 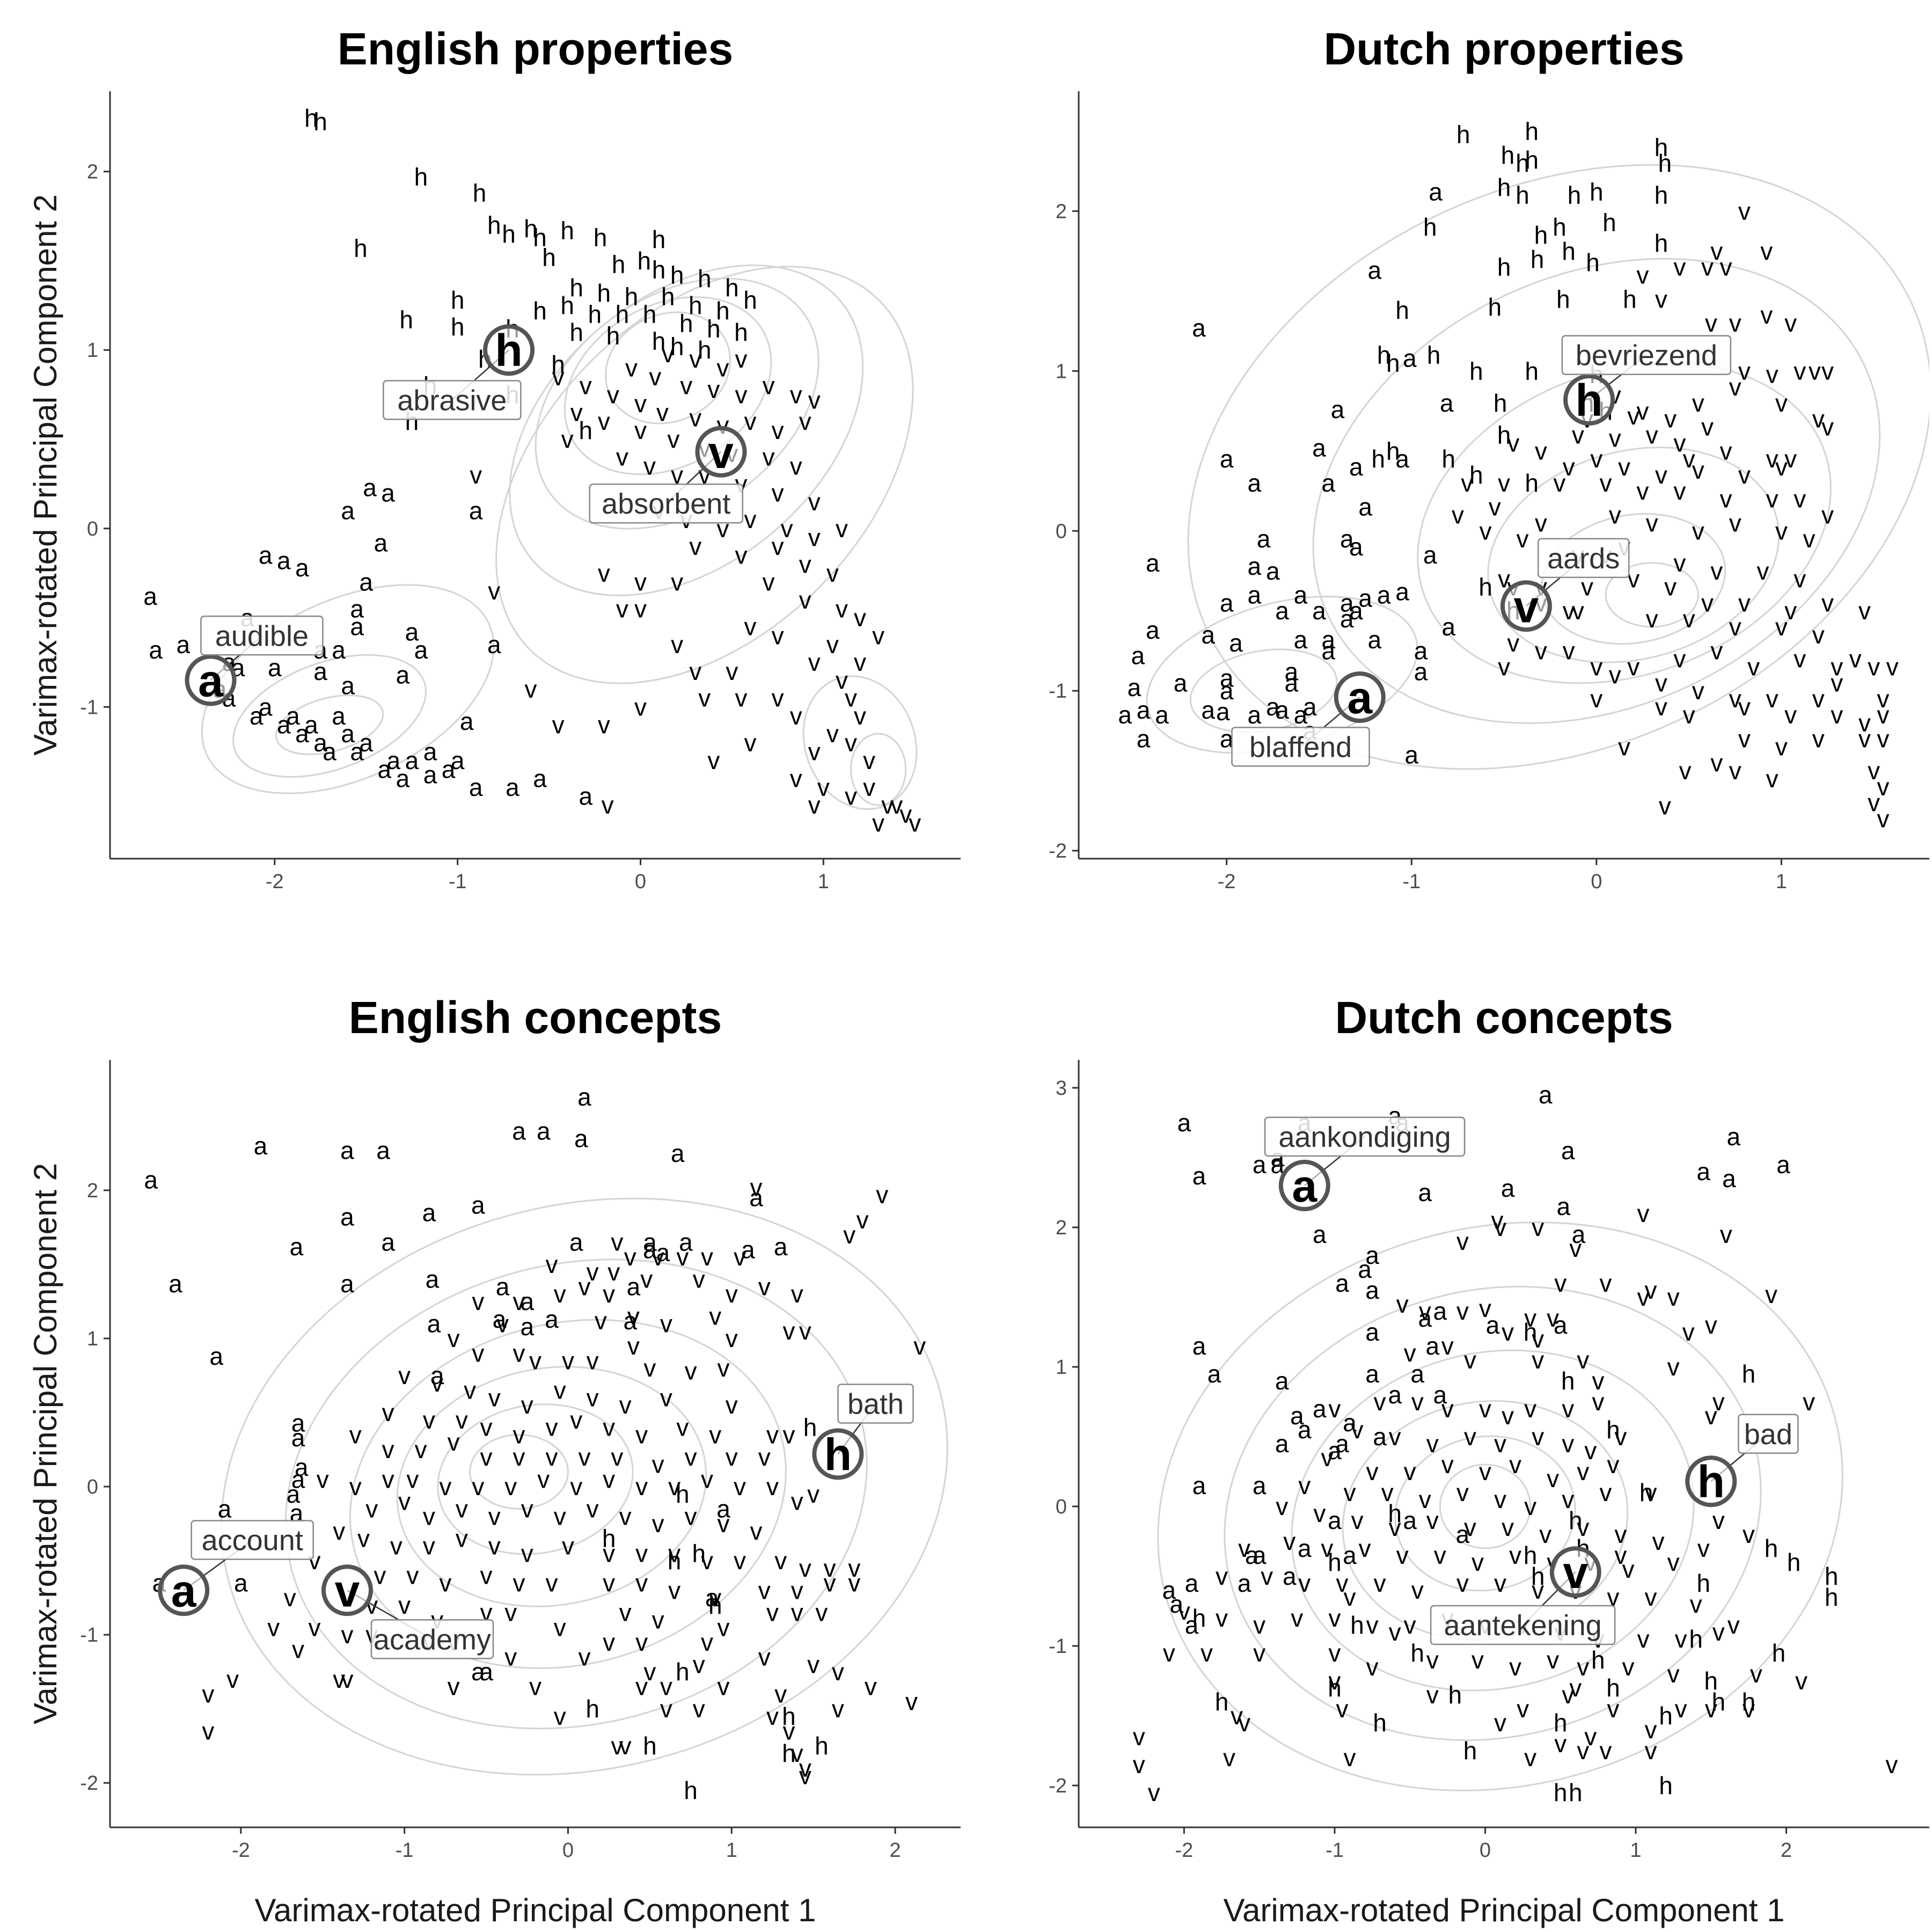 I want to click on highlight-letter: h, so click(x=508, y=350).